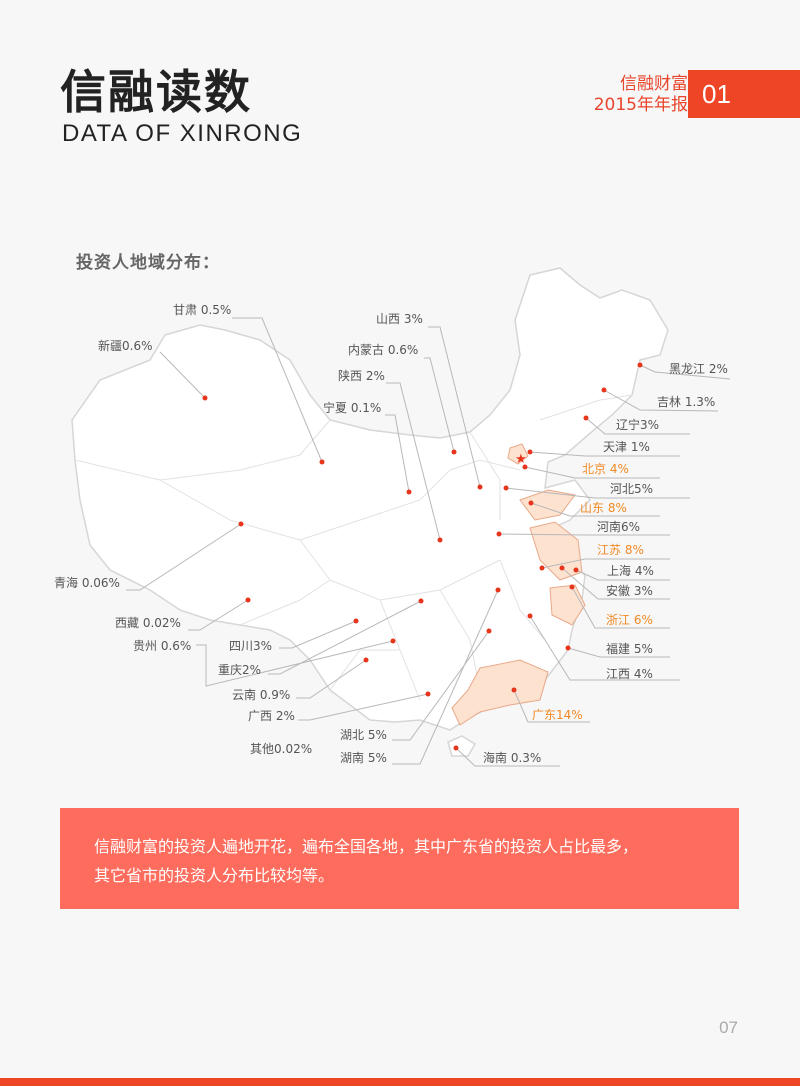  What do you see at coordinates (440, 540) in the screenshot?
I see `dot-shaanxi` at bounding box center [440, 540].